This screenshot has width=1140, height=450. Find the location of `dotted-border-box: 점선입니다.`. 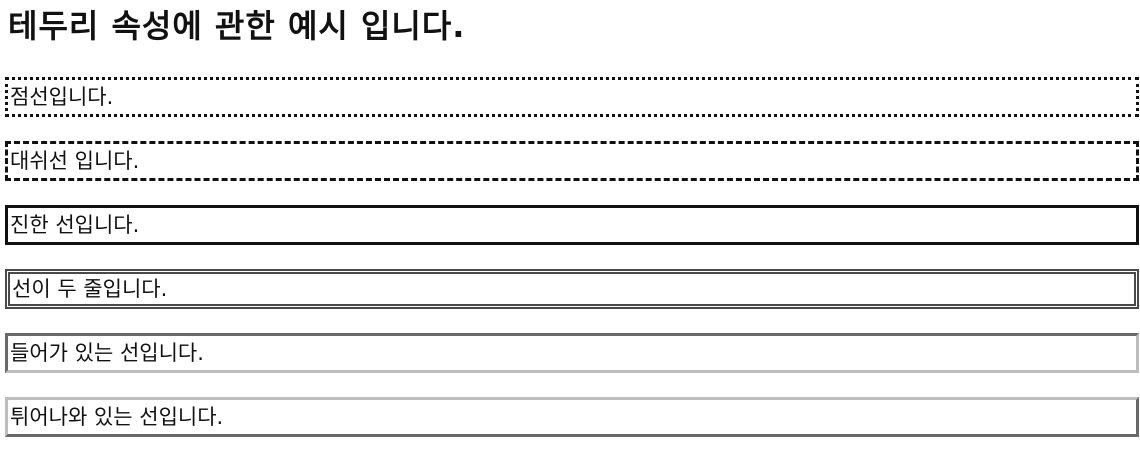

dotted-border-box: 점선입니다. is located at coordinates (572, 97).